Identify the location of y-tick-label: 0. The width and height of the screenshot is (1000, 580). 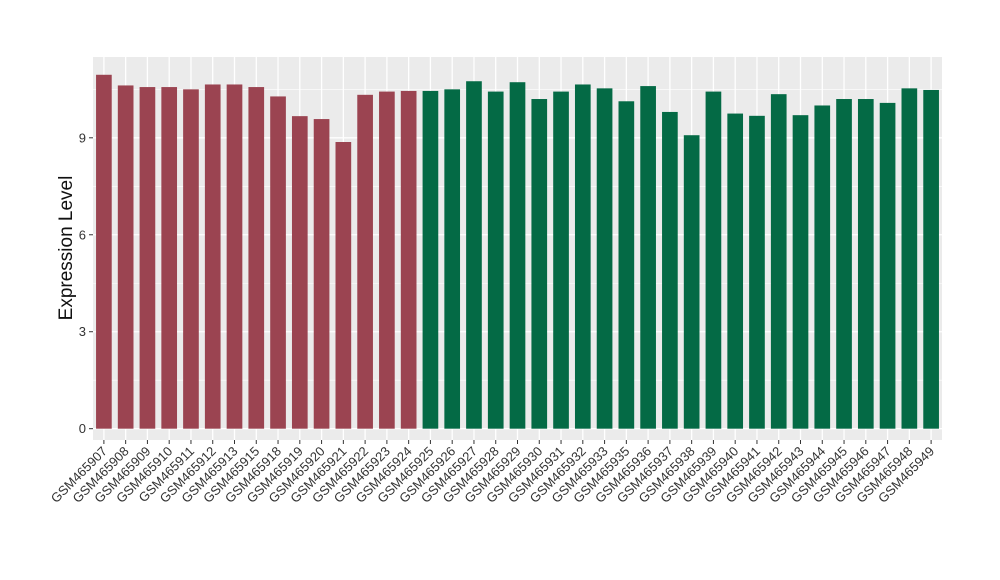
(82, 428).